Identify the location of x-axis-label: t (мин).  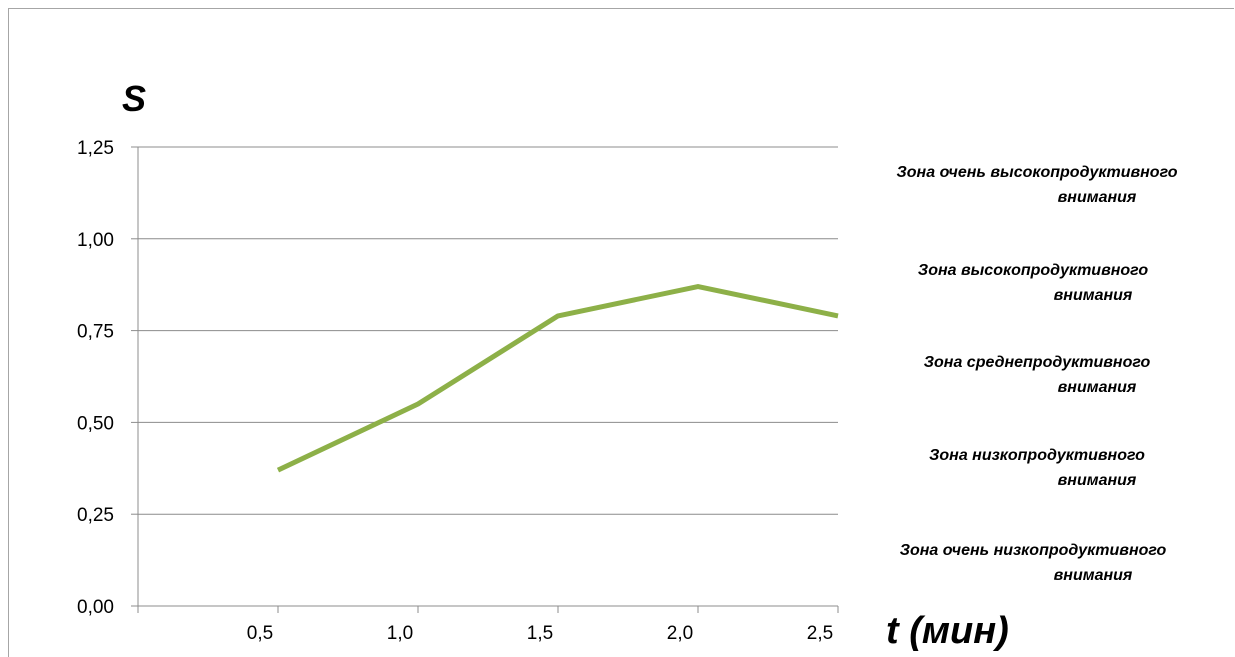
(947, 631).